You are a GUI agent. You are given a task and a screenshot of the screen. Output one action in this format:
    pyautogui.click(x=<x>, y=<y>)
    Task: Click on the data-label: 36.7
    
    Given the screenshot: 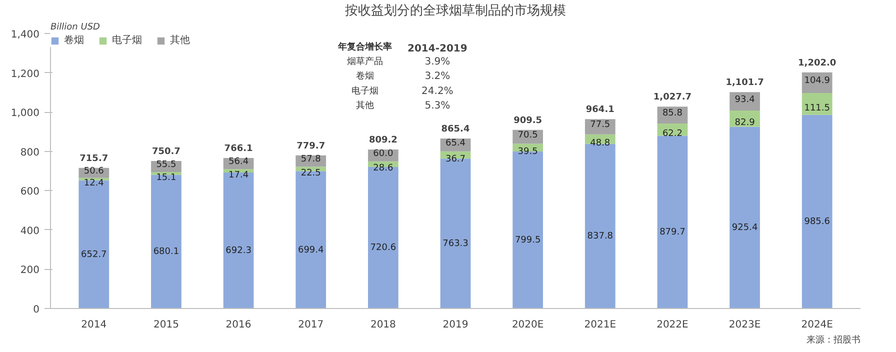 What is the action you would take?
    pyautogui.click(x=455, y=159)
    